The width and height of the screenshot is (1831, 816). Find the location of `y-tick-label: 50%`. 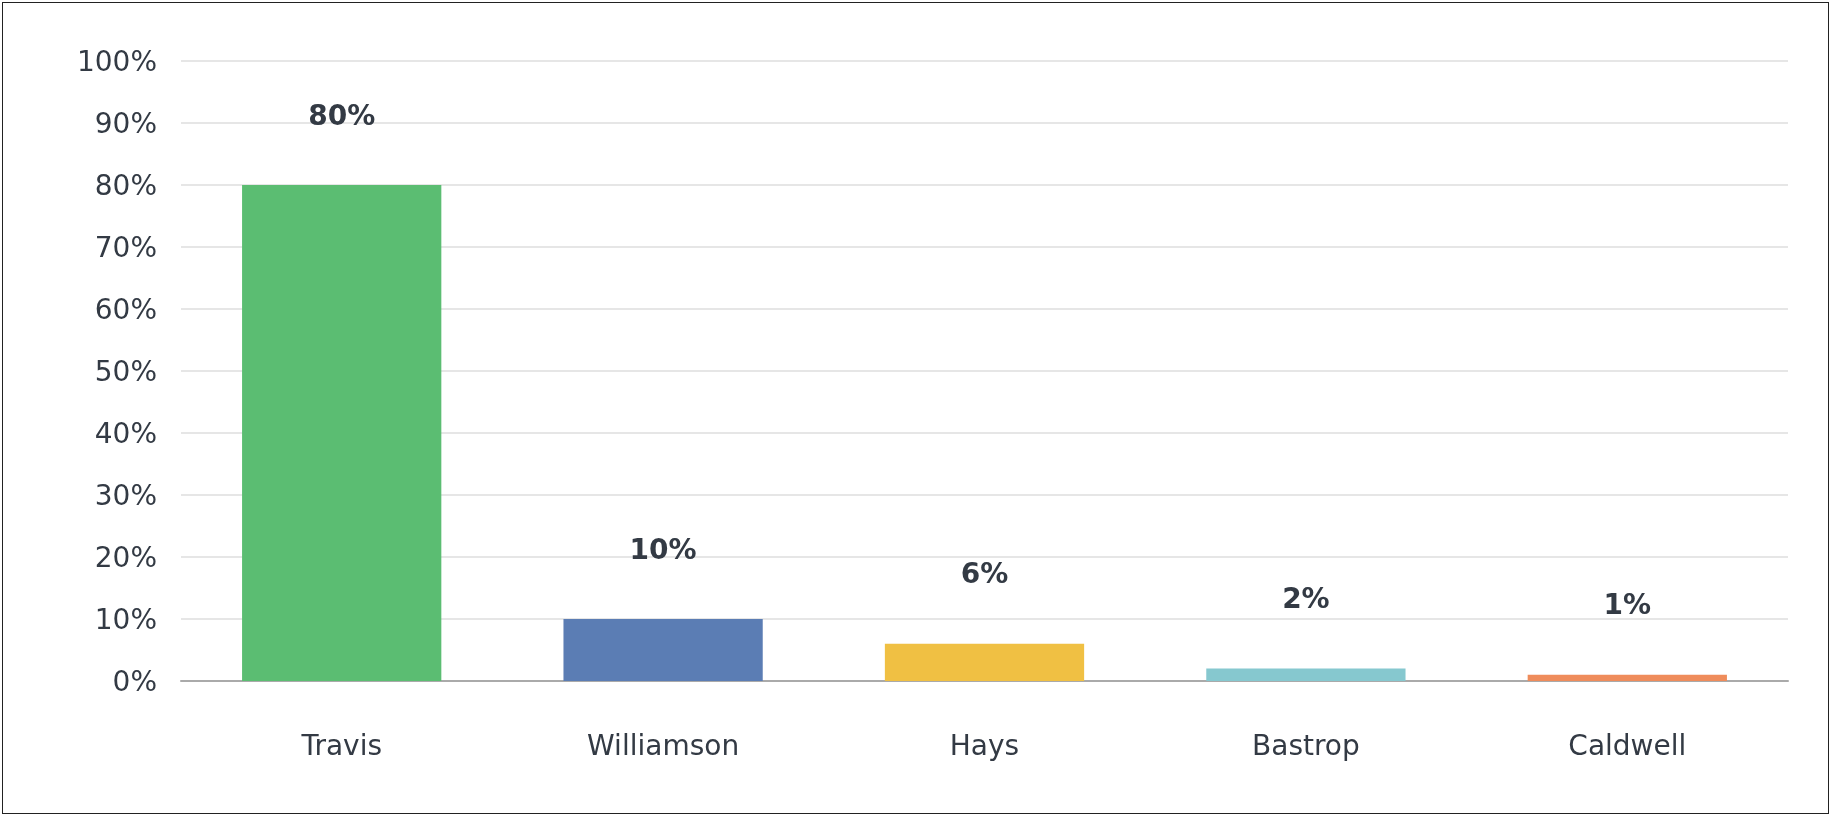

y-tick-label: 50% is located at coordinates (125, 371).